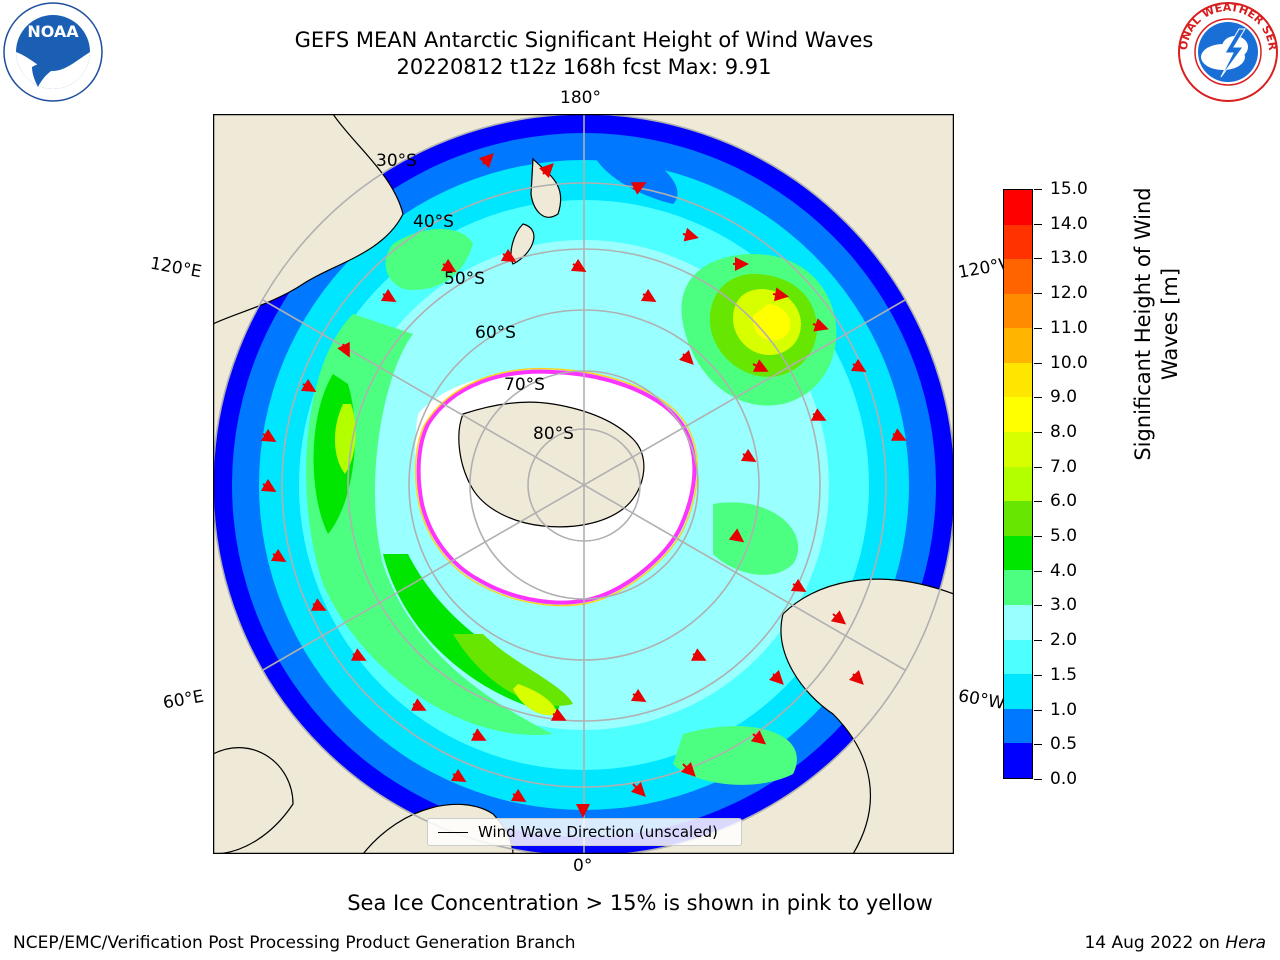 This screenshot has width=1280, height=960. I want to click on colorbar-tick-label: 6.0, so click(1064, 501).